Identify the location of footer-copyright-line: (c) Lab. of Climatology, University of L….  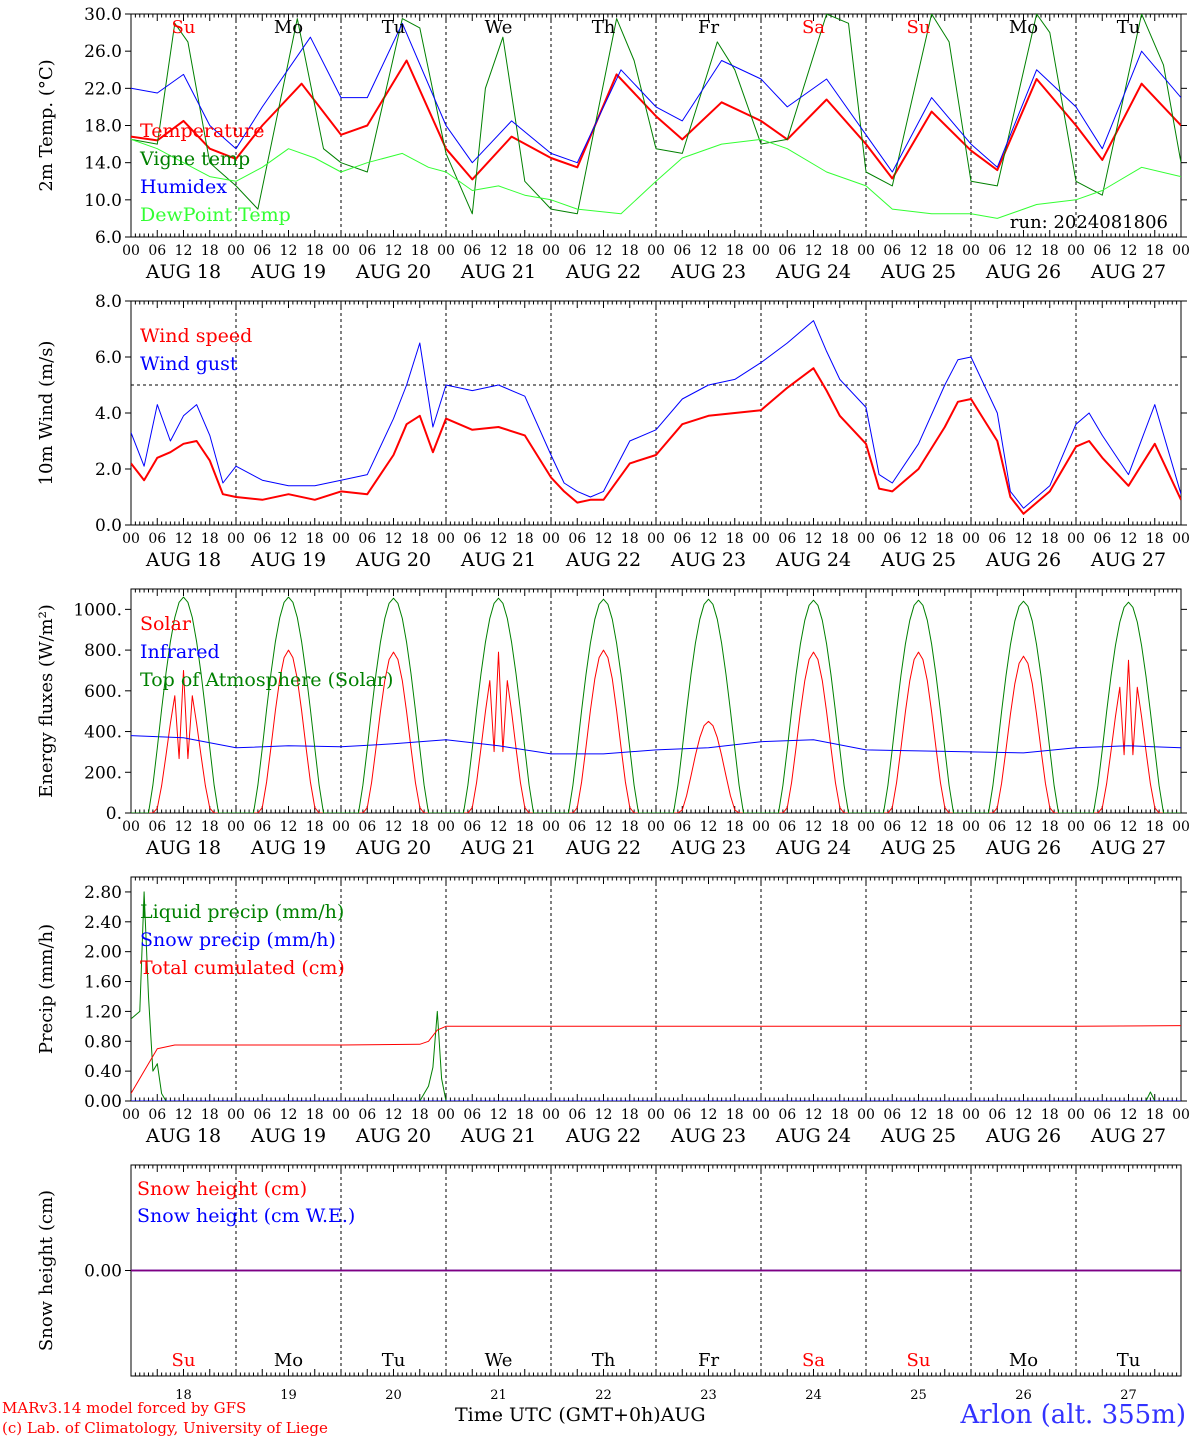
(165, 1428).